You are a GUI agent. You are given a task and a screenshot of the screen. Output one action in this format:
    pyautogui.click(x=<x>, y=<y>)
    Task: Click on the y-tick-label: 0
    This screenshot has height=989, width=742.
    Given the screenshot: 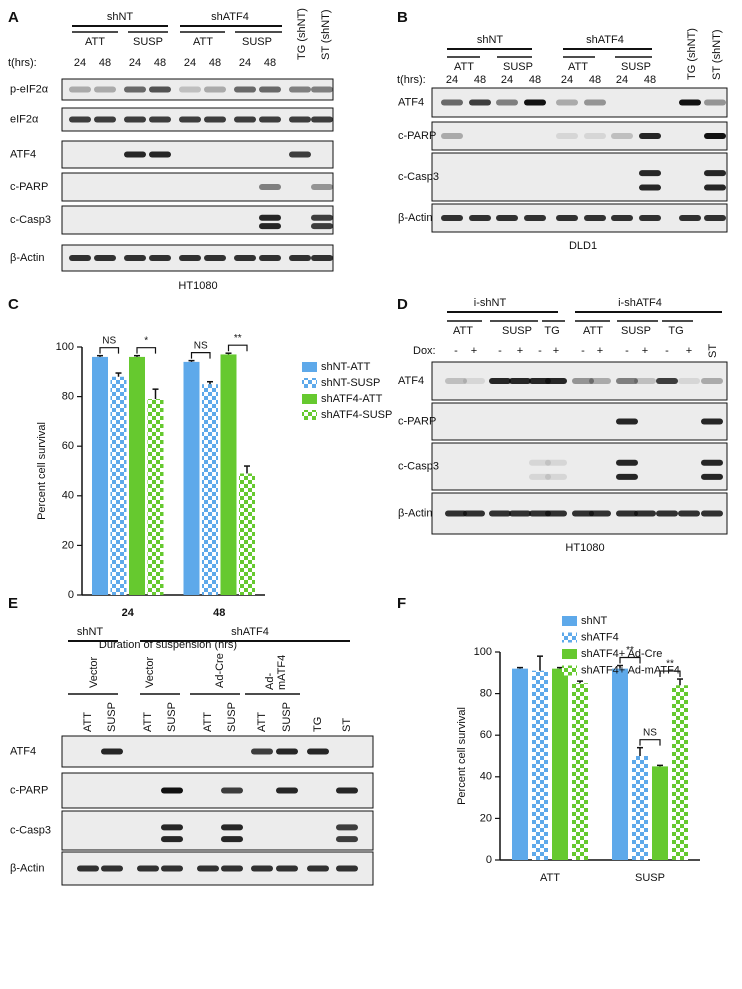 What is the action you would take?
    pyautogui.click(x=489, y=860)
    